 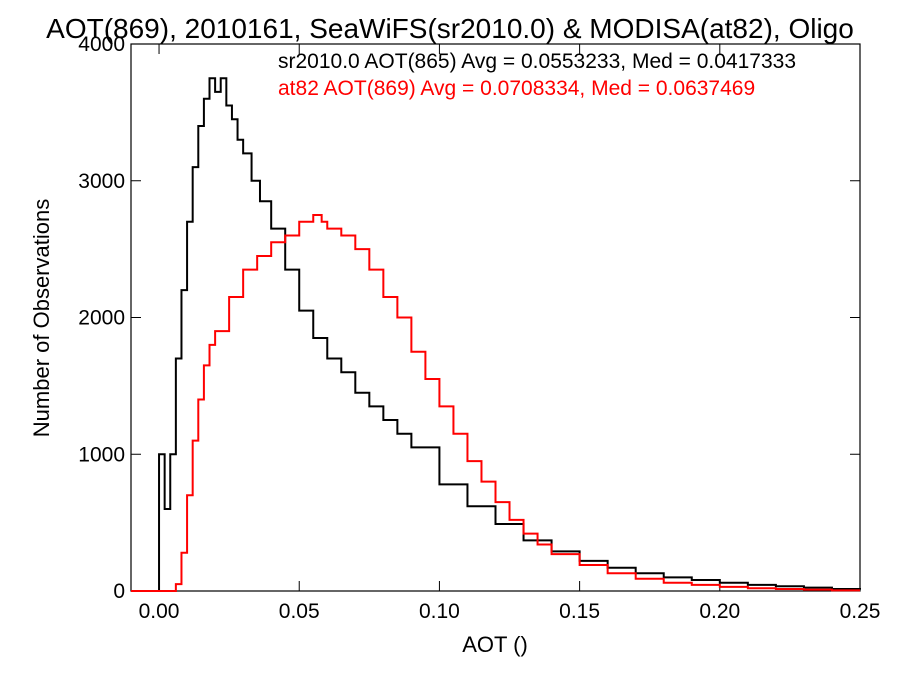 I want to click on y-tick-label: 3000, so click(x=101, y=181).